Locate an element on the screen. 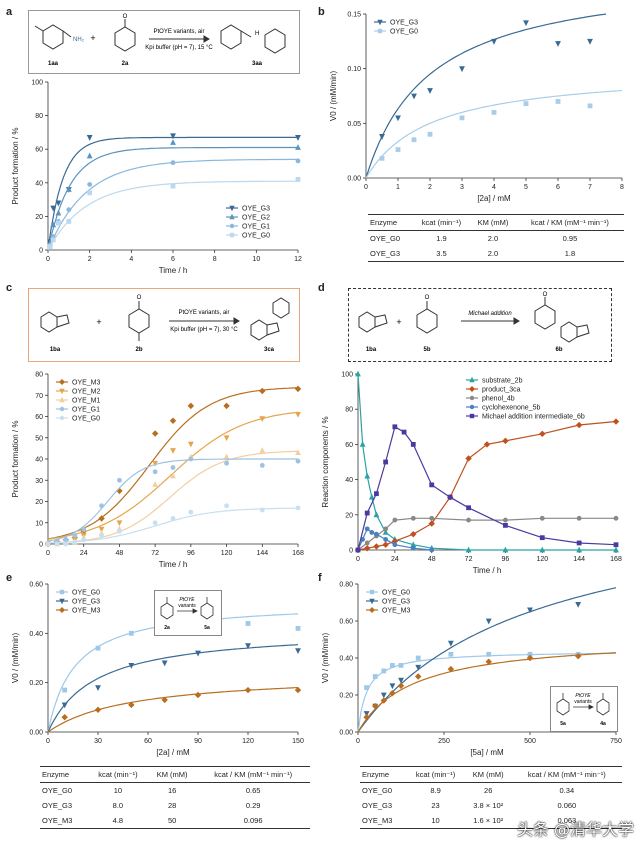 Image resolution: width=640 pixels, height=844 pixels. inset-e-reactant: 2a is located at coordinates (167, 628).